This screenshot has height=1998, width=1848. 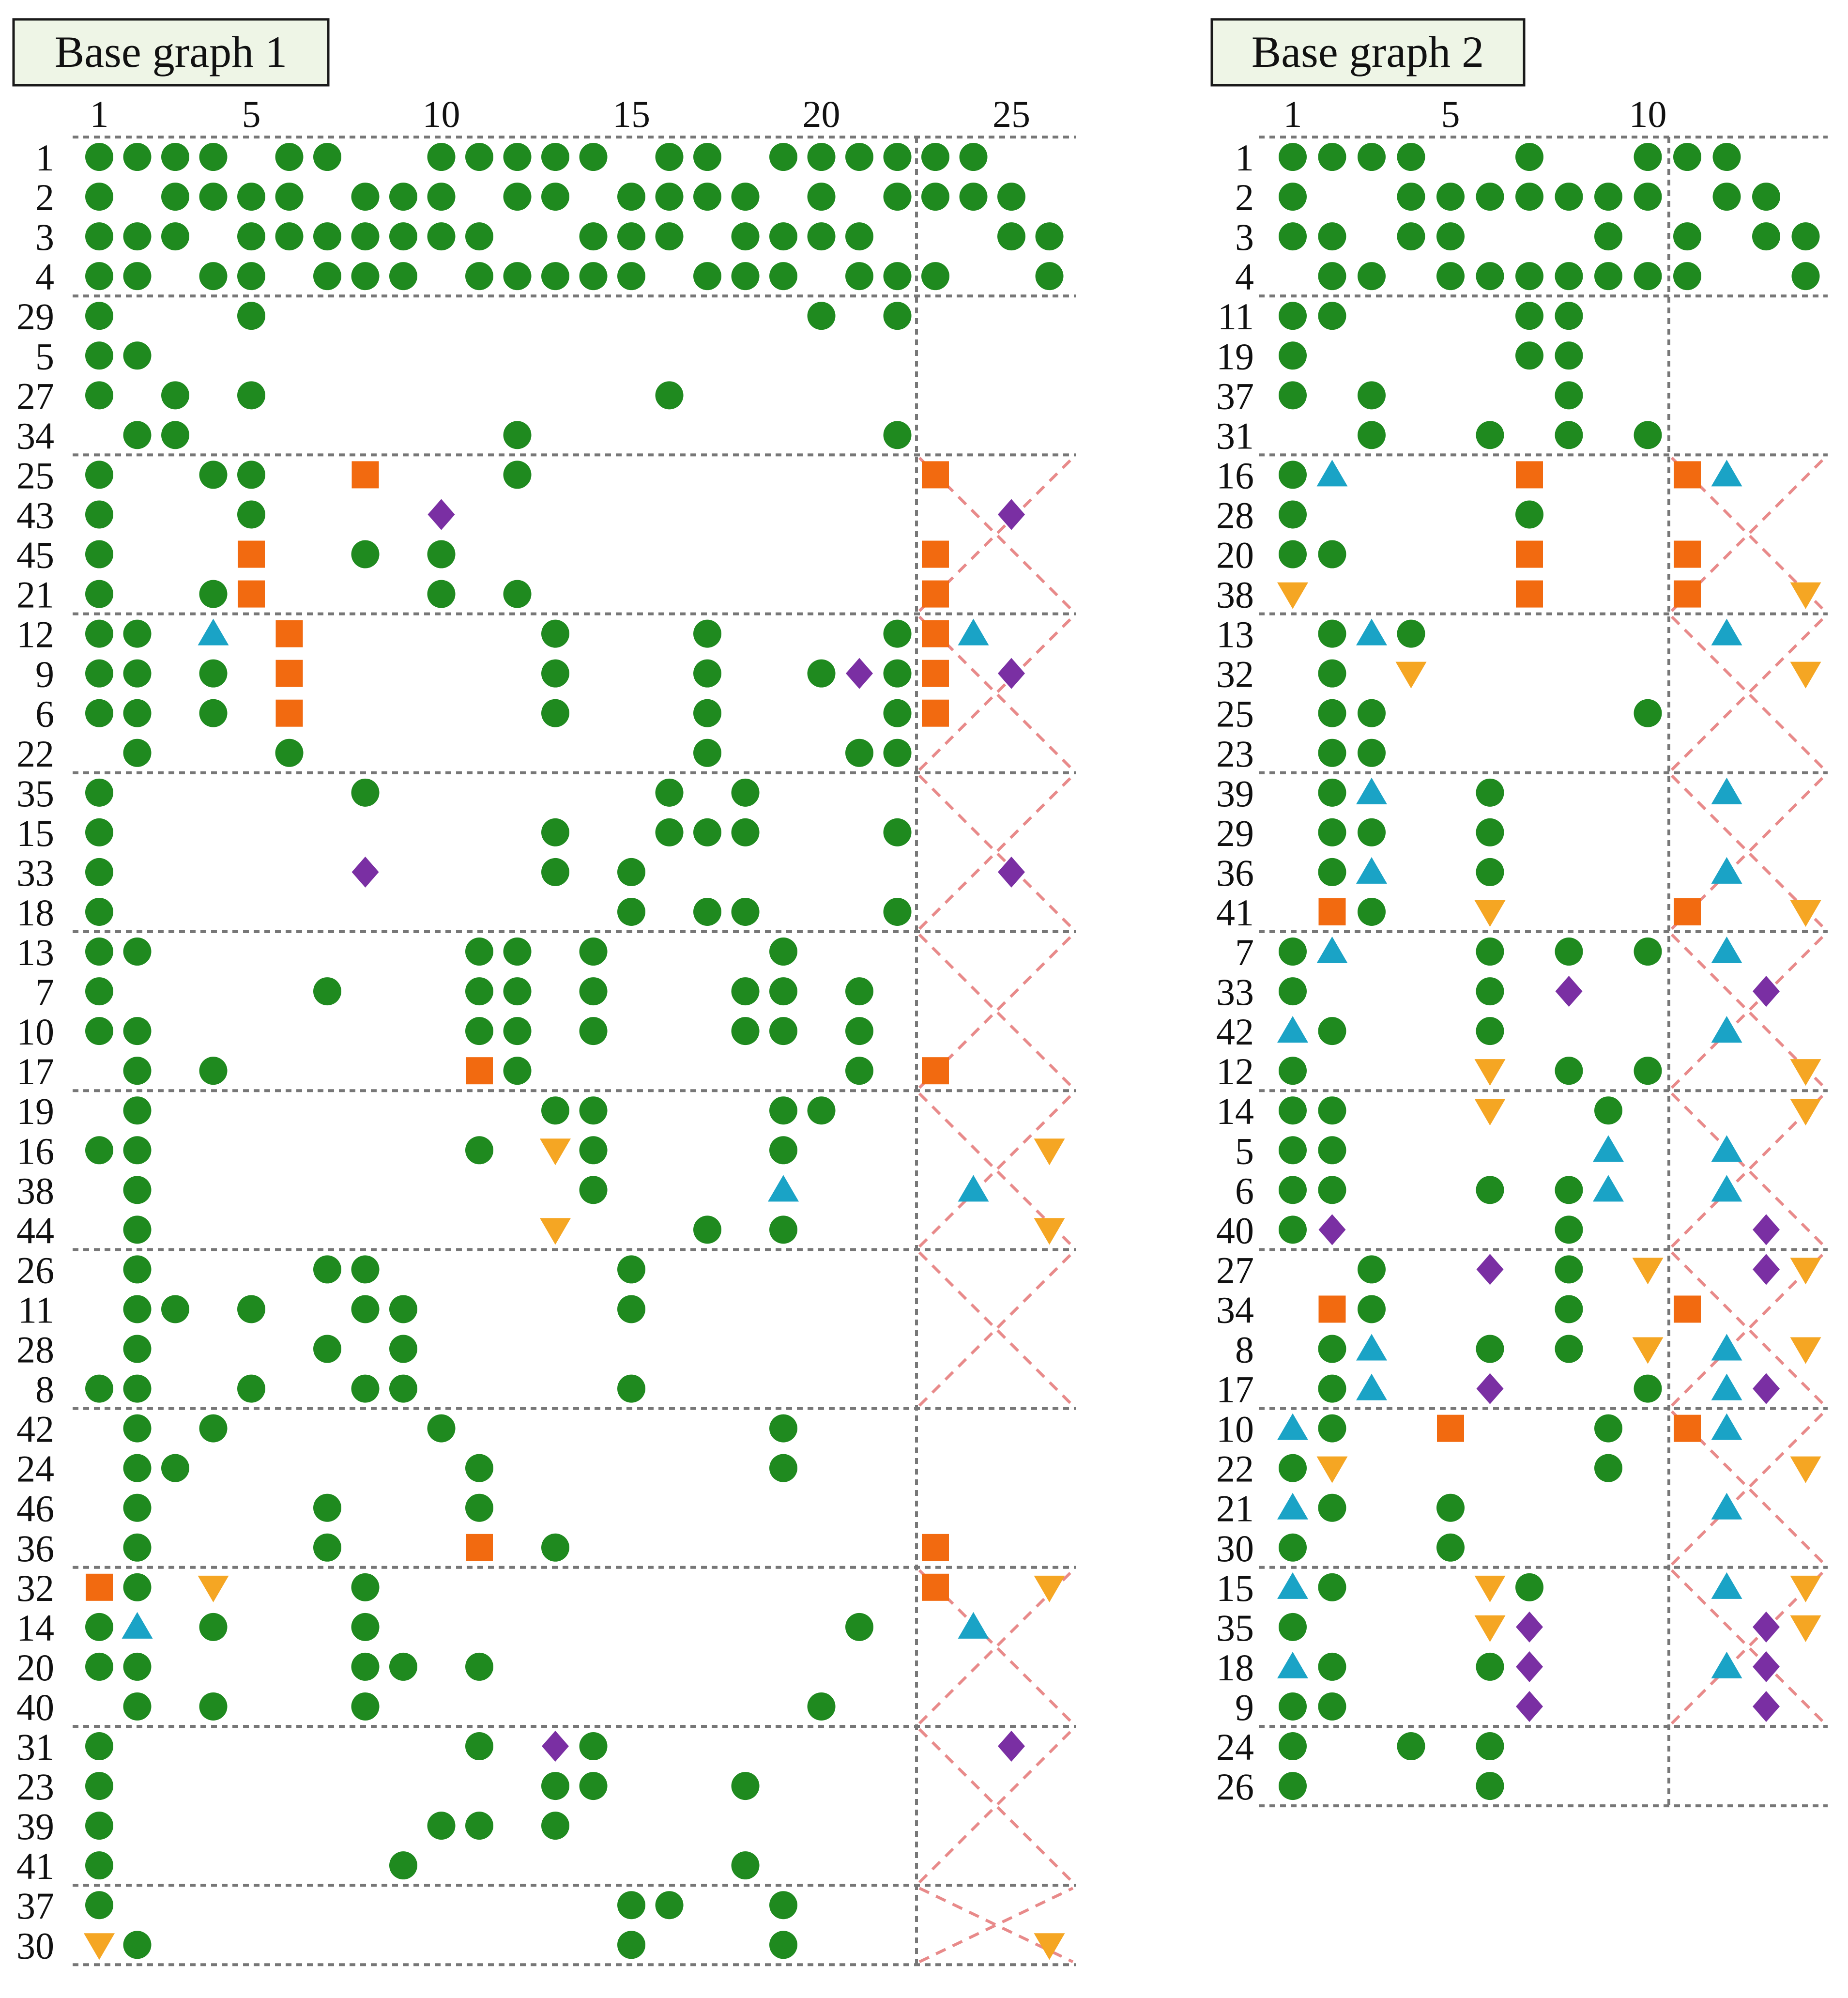 I want to click on row-label: 12, so click(x=35, y=635).